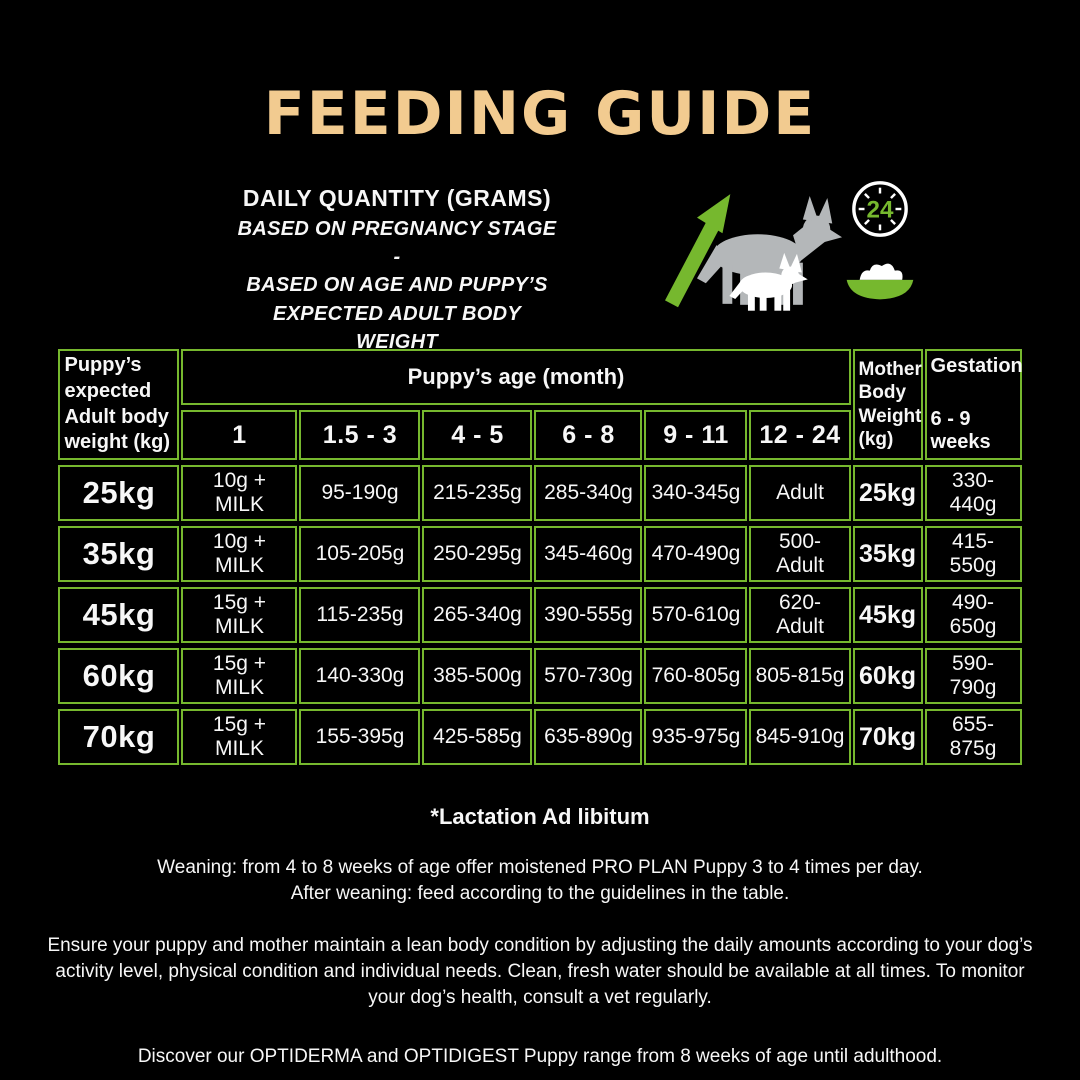 The width and height of the screenshot is (1080, 1080). What do you see at coordinates (887, 554) in the screenshot?
I see `mother-weight-cell: 35kg` at bounding box center [887, 554].